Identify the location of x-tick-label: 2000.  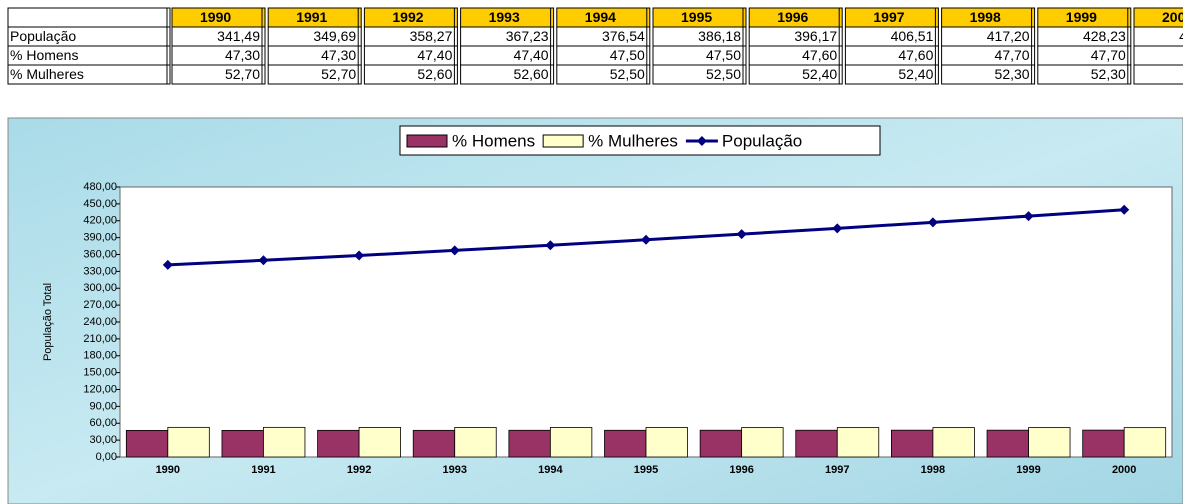
(1124, 470).